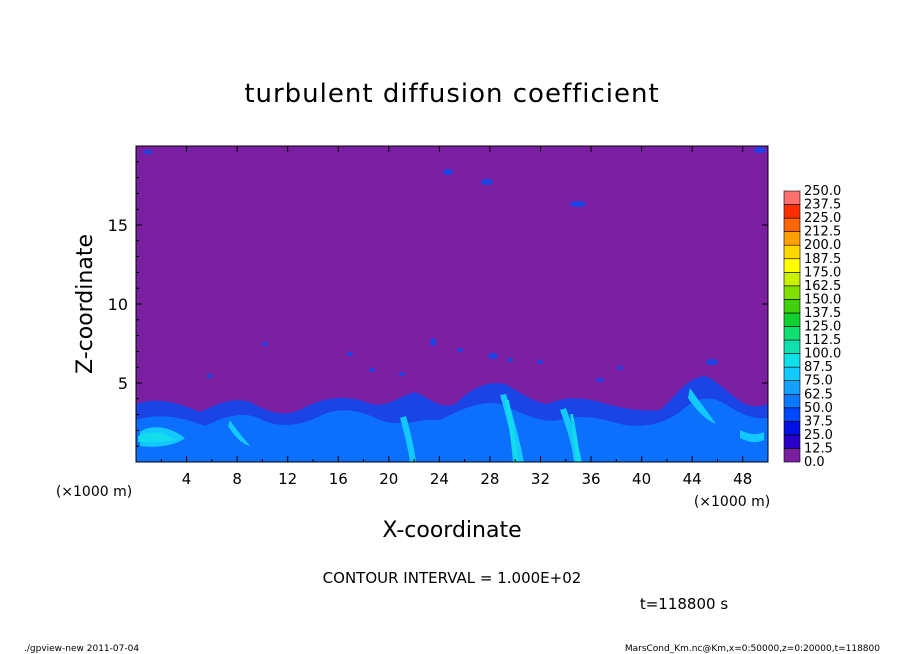  Describe the element at coordinates (818, 421) in the screenshot. I see `colorbar-label: 37.5` at that location.